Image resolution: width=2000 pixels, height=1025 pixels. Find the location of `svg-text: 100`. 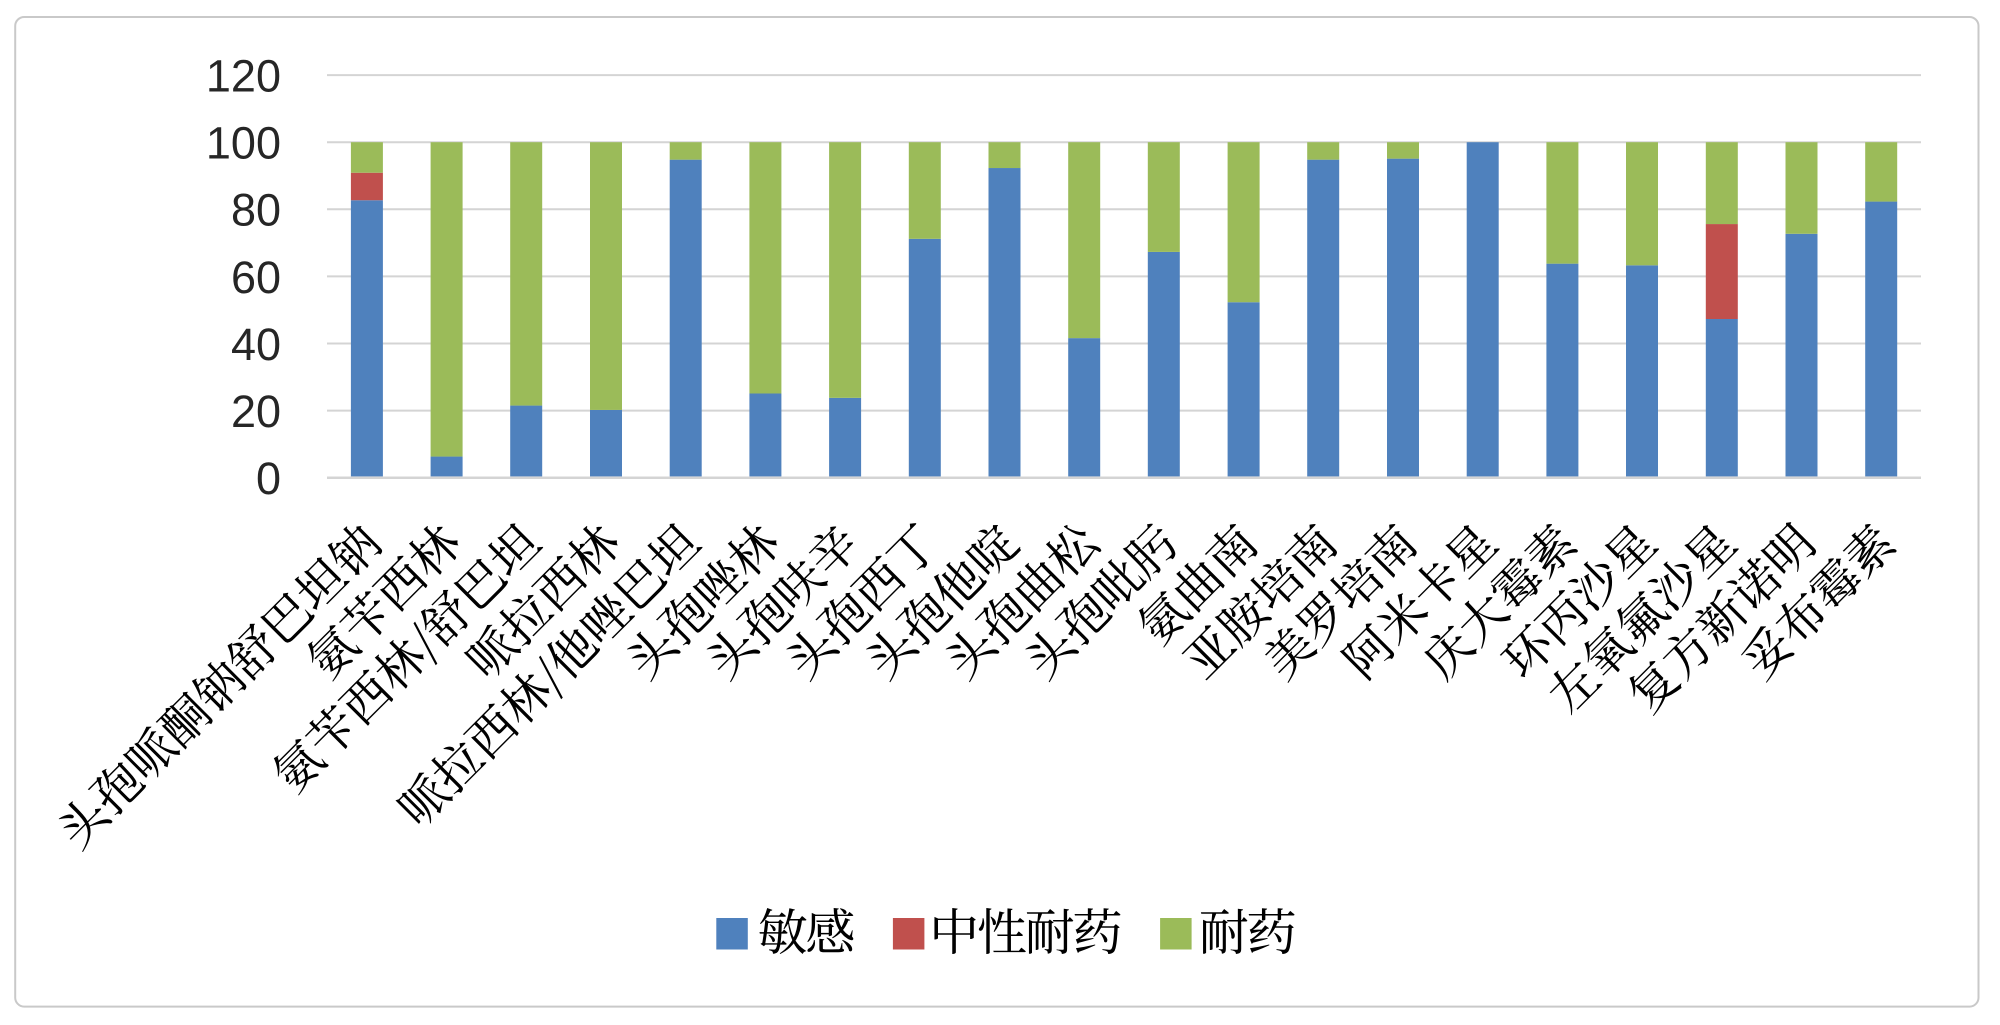

svg-text: 100 is located at coordinates (243, 143).